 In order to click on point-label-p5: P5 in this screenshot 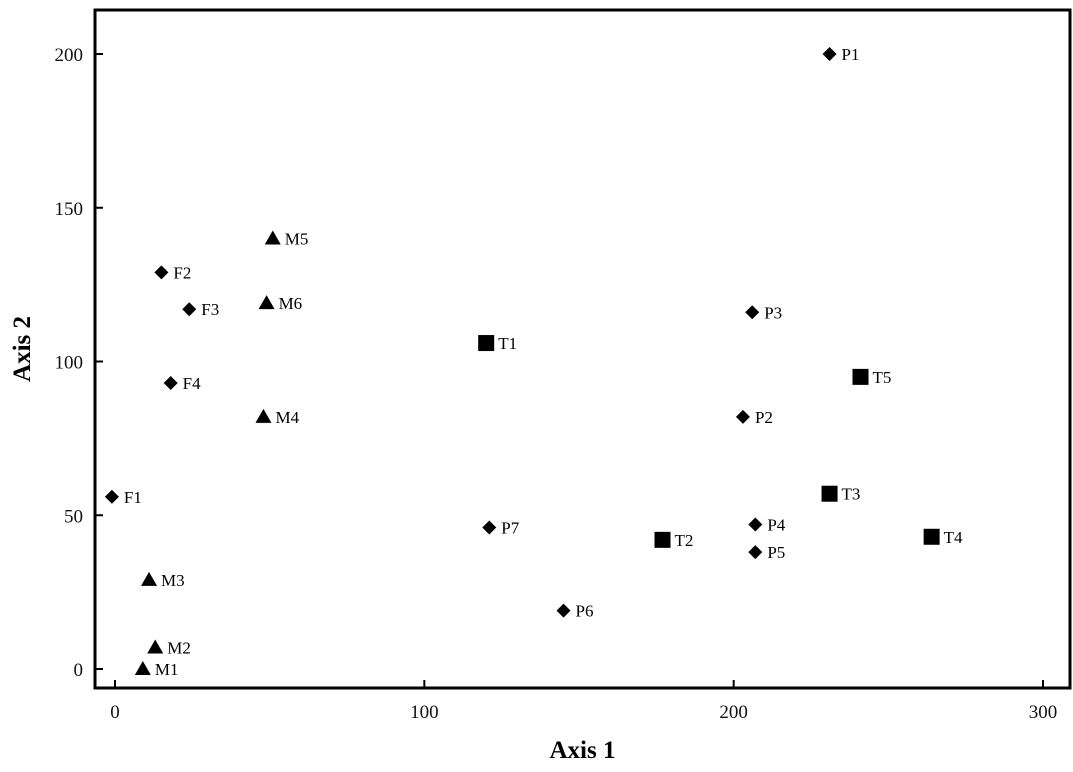, I will do `click(776, 552)`.